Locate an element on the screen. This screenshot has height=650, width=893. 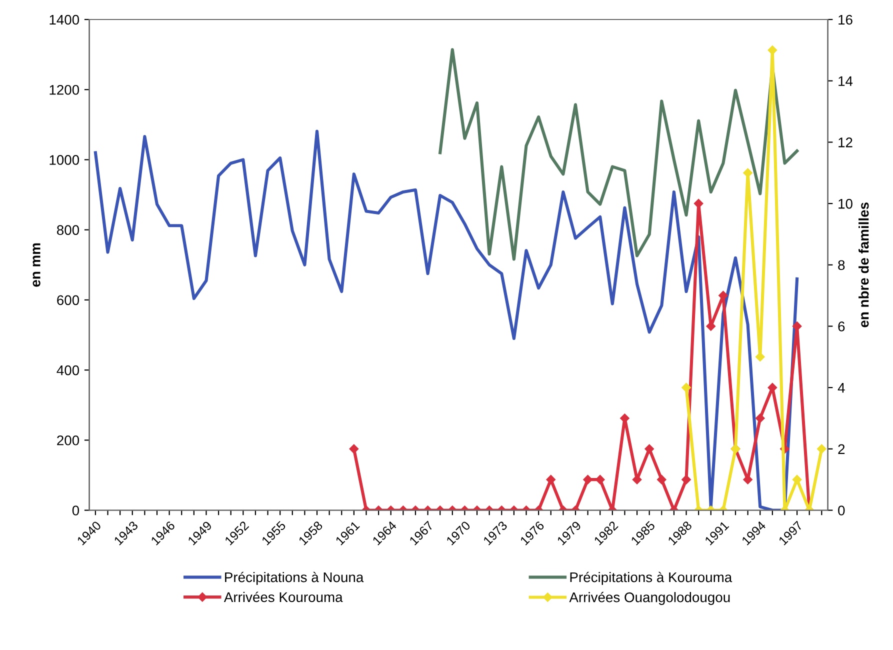
y2-tick-label: 8 is located at coordinates (841, 265).